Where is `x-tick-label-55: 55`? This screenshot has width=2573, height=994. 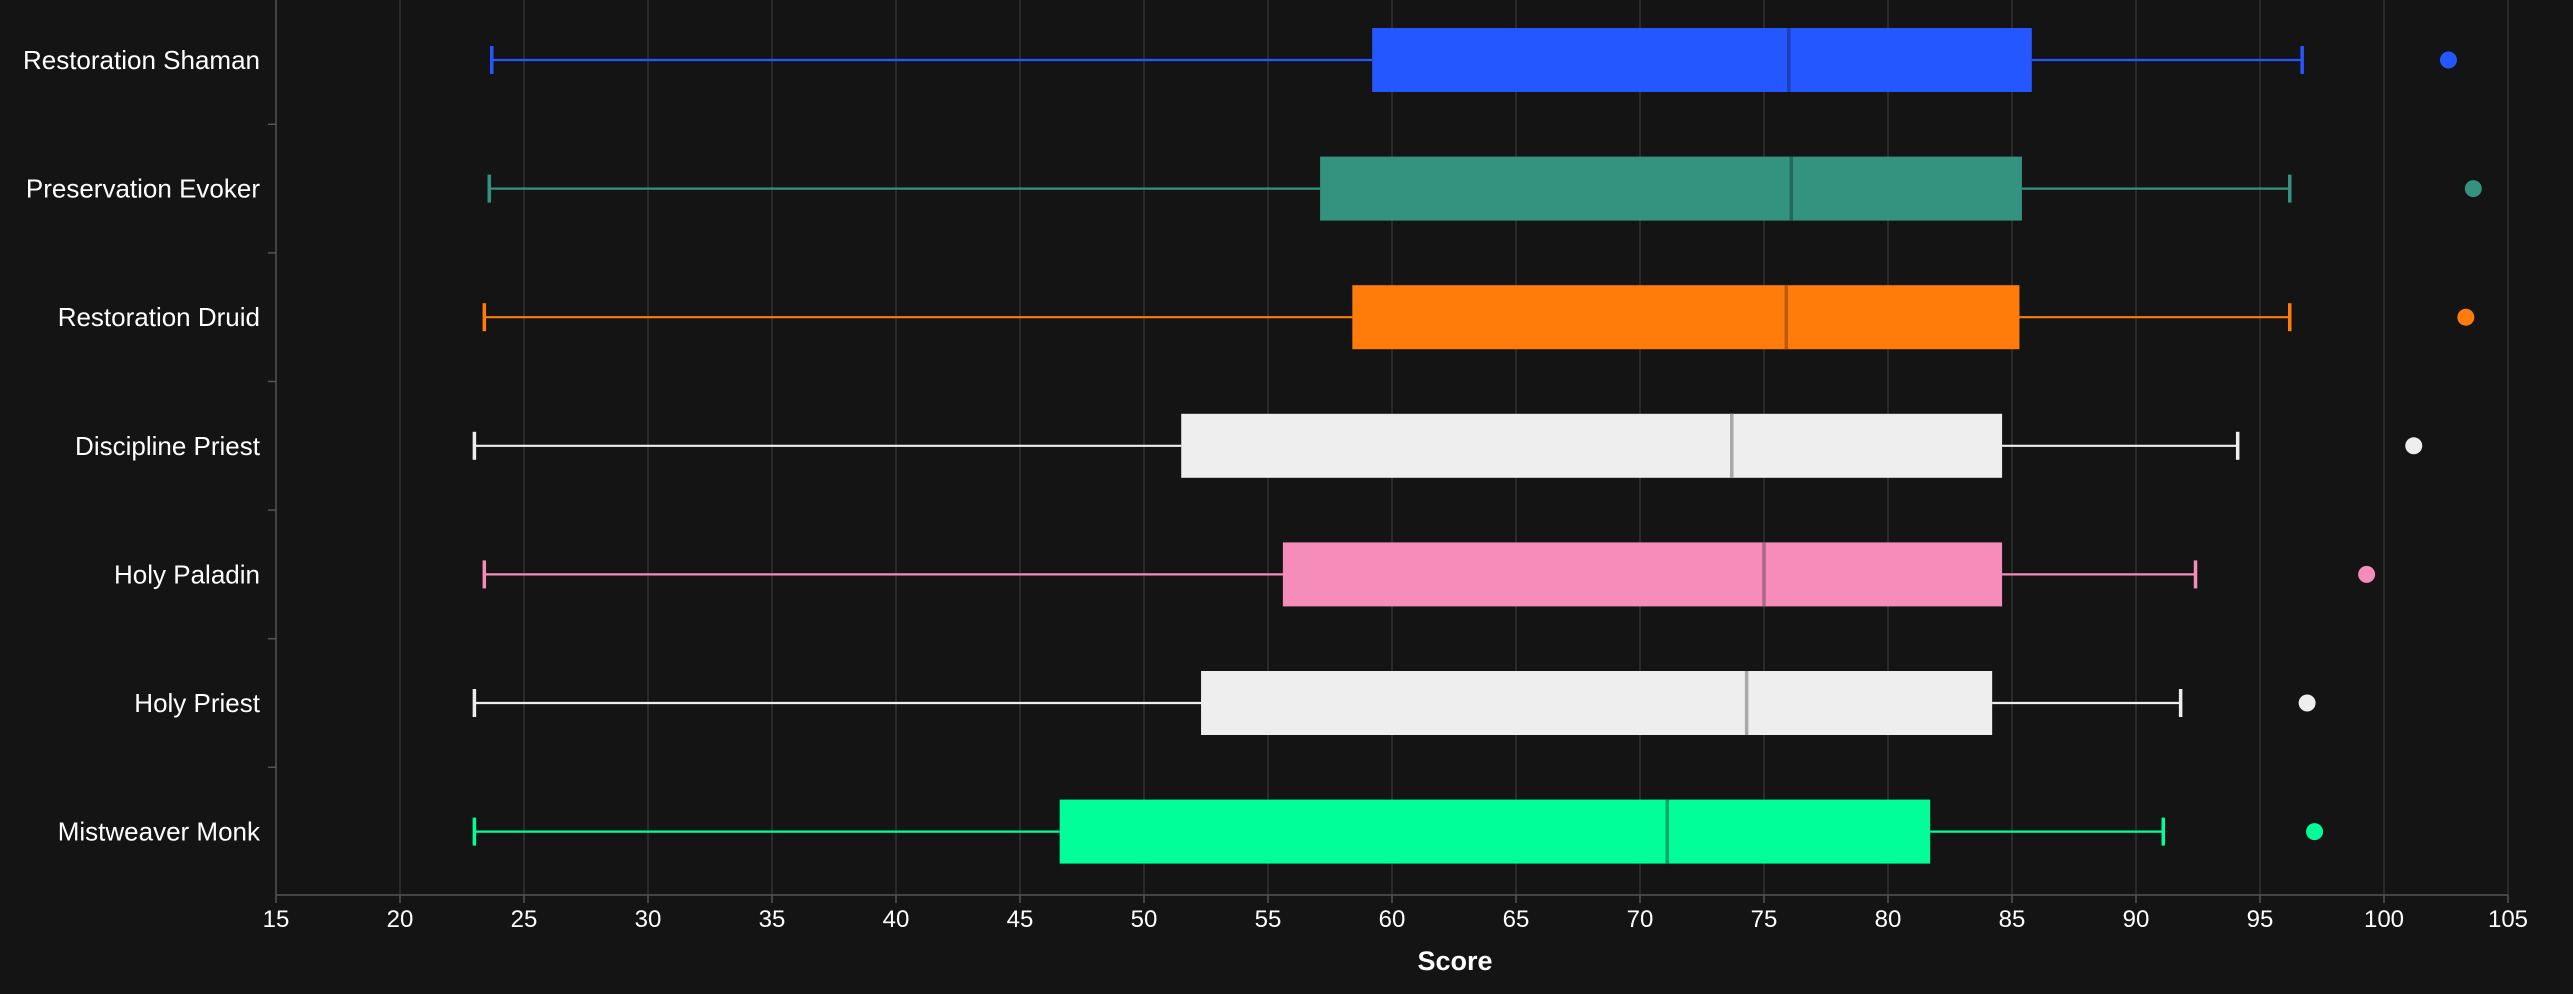 x-tick-label-55: 55 is located at coordinates (1268, 919).